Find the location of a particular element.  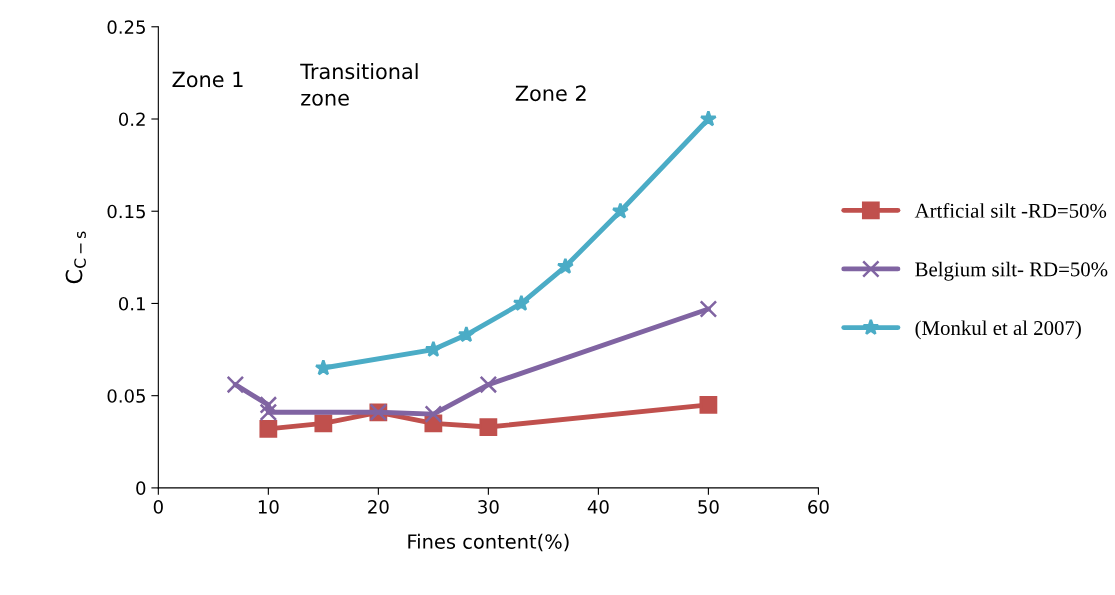

y-tick-label: 0.2 is located at coordinates (132, 119).